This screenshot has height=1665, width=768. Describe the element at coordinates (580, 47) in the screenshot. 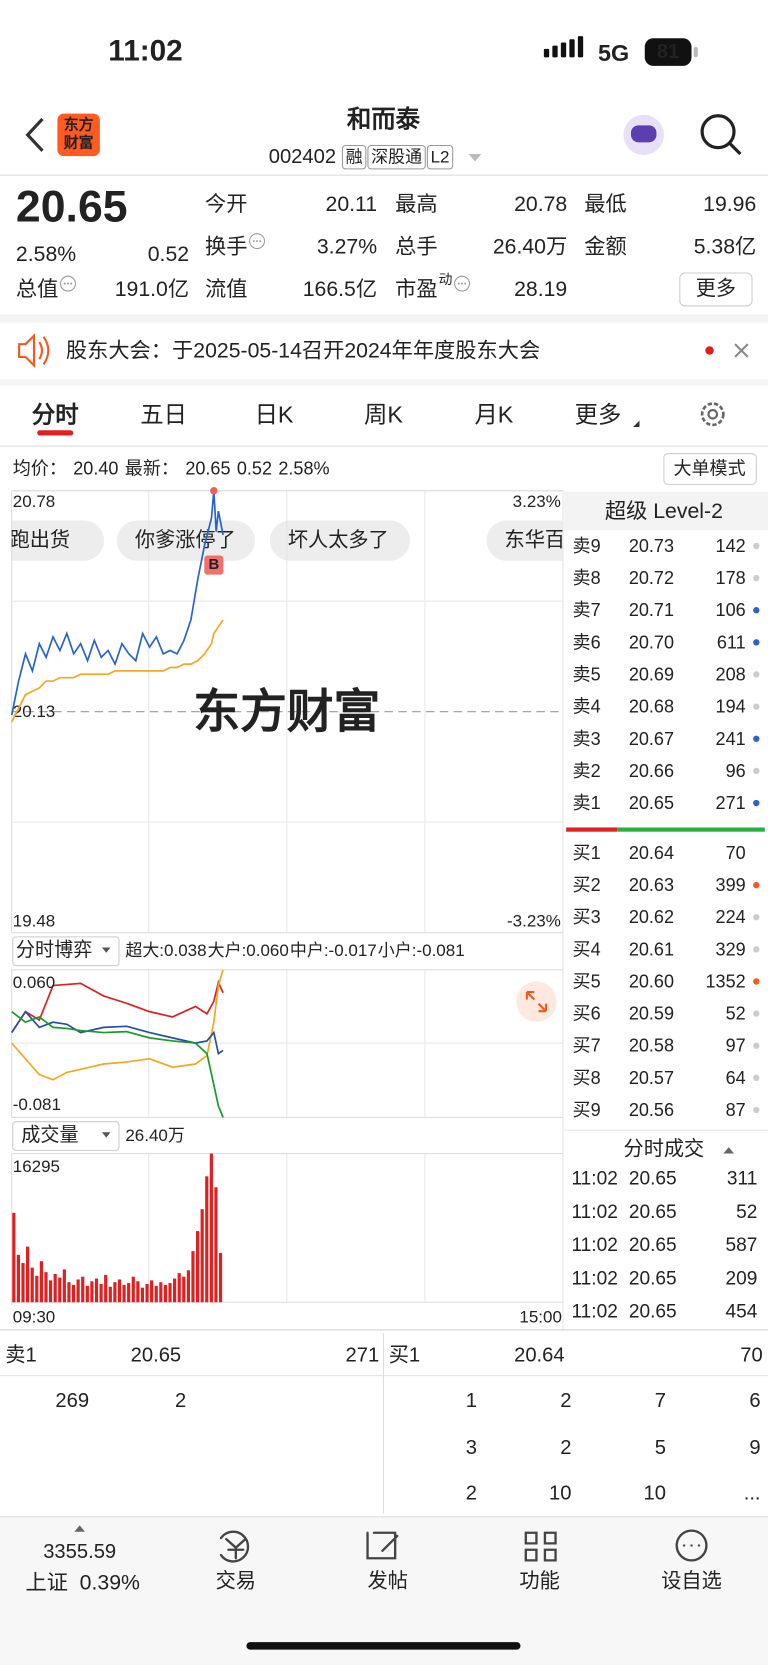

I see `signal-bar` at that location.